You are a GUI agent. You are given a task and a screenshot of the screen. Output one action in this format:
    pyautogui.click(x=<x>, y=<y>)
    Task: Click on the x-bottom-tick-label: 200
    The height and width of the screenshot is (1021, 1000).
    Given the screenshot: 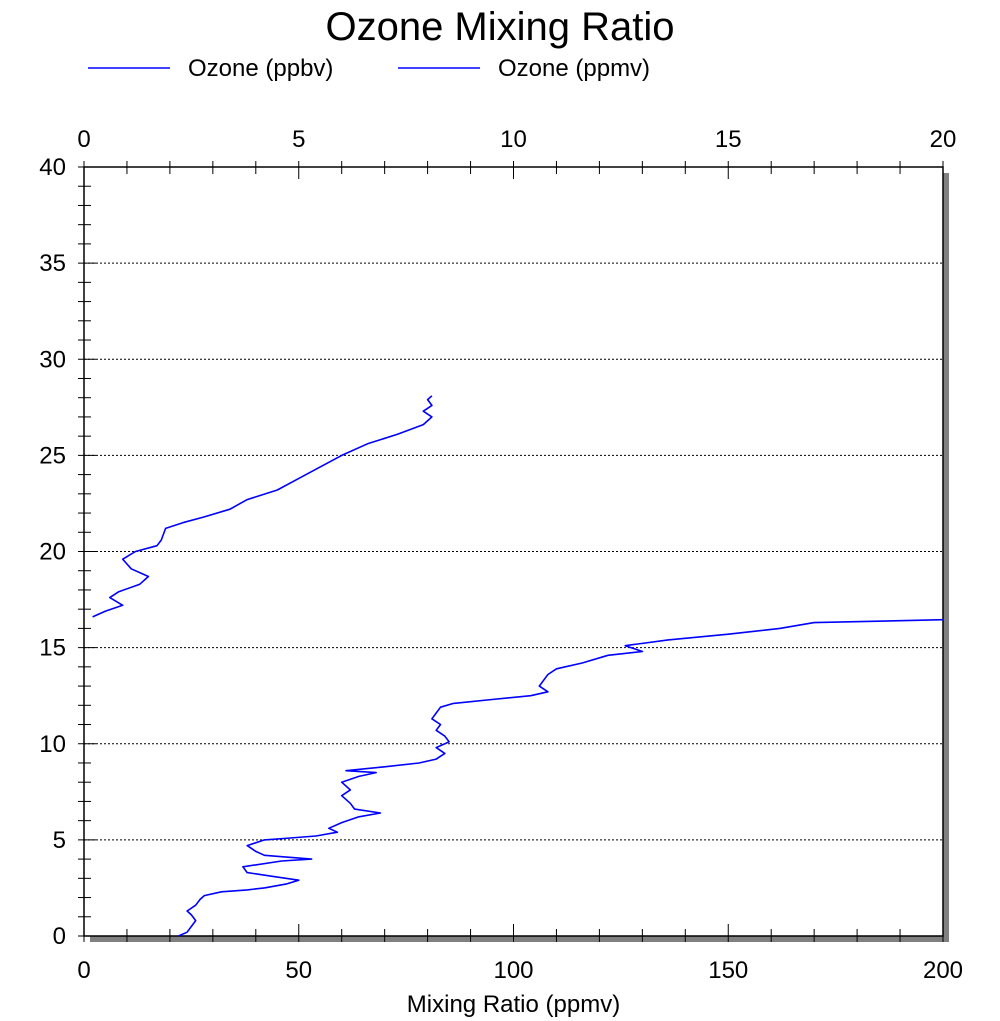 What is the action you would take?
    pyautogui.click(x=943, y=970)
    